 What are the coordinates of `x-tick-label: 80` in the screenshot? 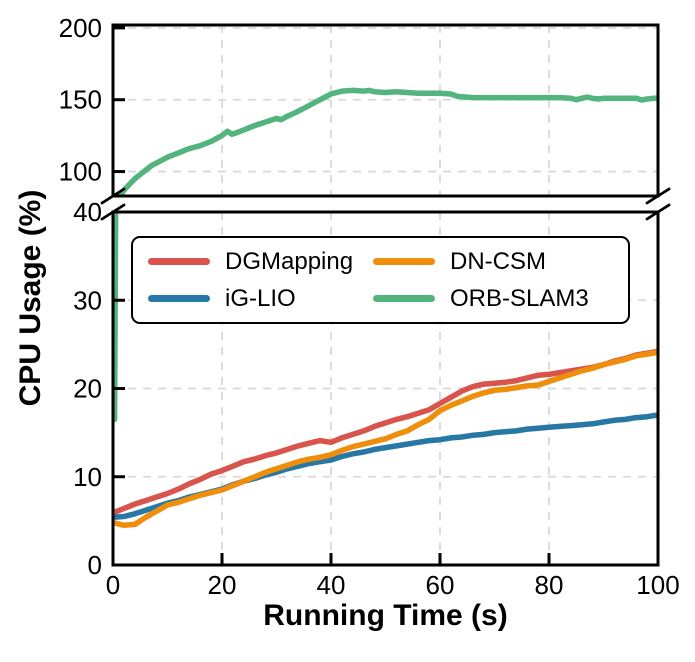 It's located at (549, 585).